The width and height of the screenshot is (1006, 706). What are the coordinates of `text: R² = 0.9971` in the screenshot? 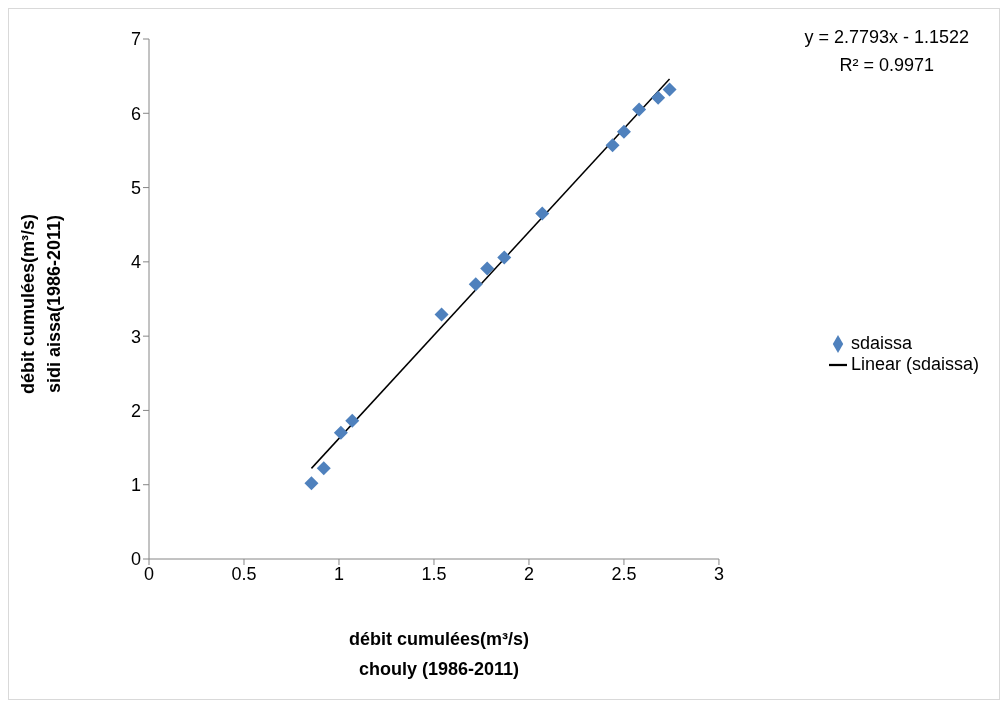 It's located at (886, 65).